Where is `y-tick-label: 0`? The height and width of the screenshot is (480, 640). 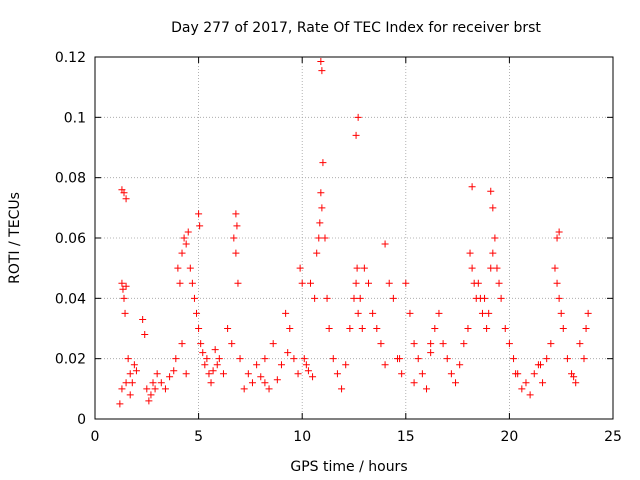 y-tick-label: 0 is located at coordinates (81, 420).